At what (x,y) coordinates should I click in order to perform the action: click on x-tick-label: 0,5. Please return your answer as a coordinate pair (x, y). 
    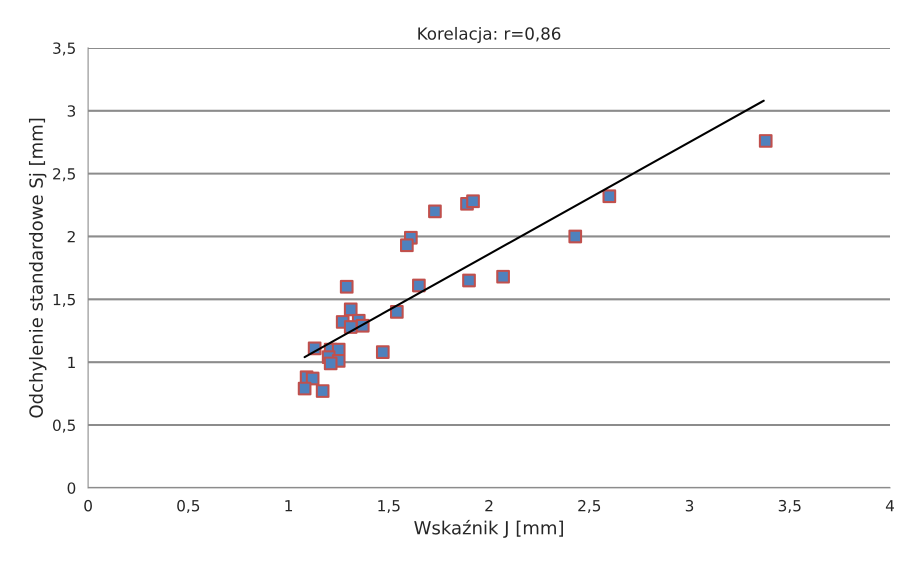
    Looking at the image, I should click on (188, 507).